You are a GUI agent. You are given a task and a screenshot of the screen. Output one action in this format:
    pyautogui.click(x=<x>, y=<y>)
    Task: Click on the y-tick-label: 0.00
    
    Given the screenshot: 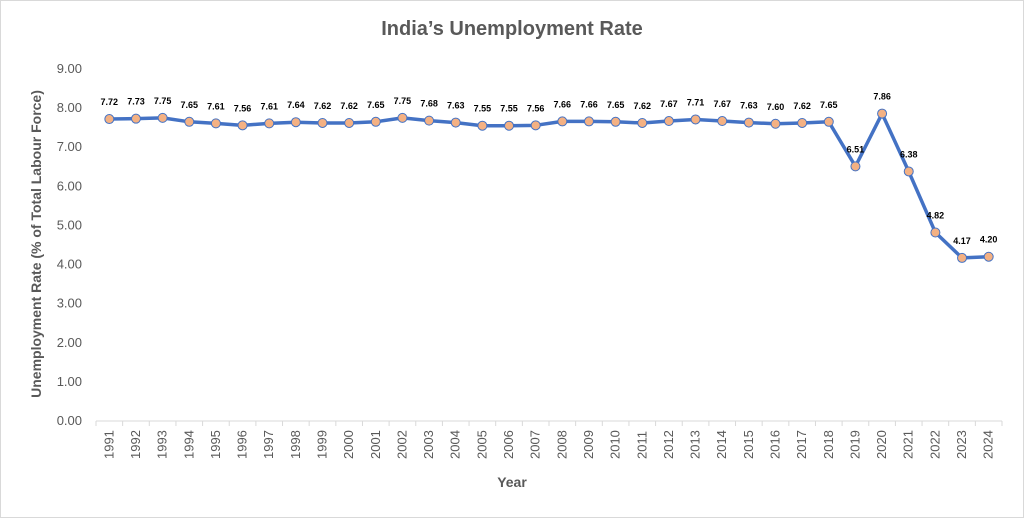 What is the action you would take?
    pyautogui.click(x=69, y=420)
    